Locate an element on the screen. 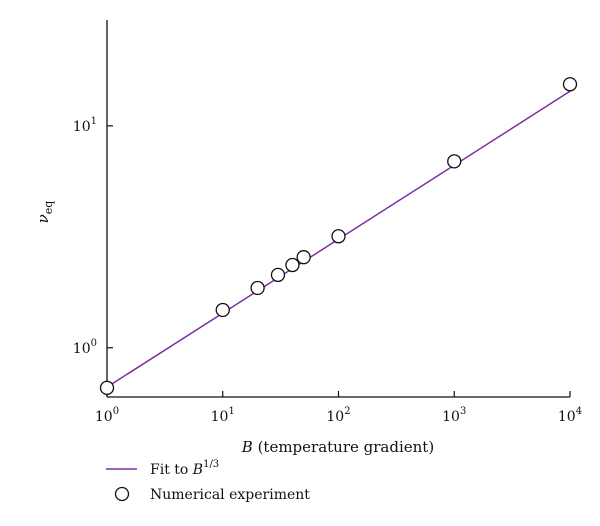 This screenshot has width=600, height=526. y-tick-exponent: 0 is located at coordinates (94, 343).